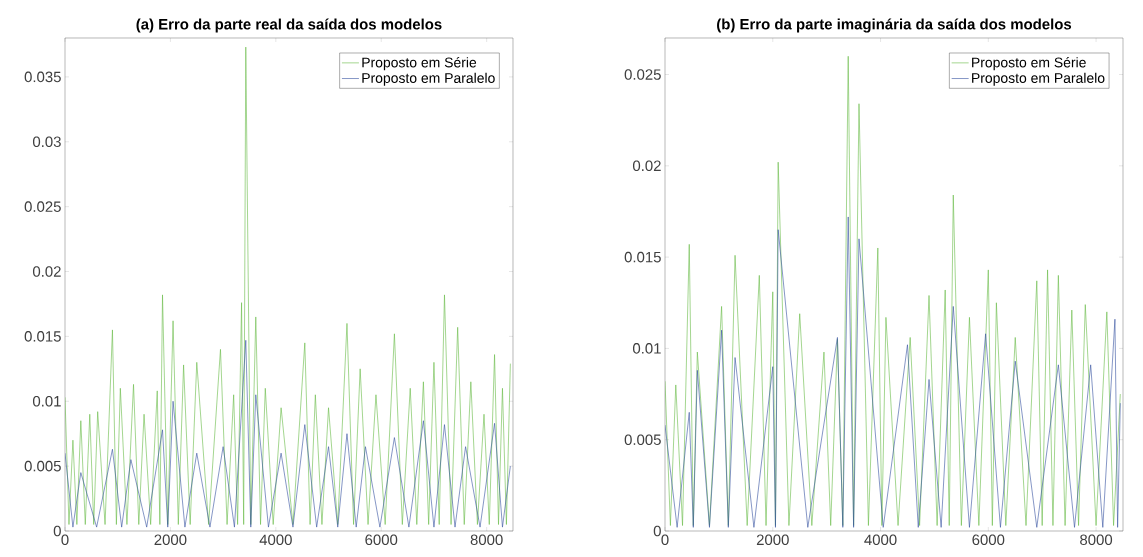 Image resolution: width=1143 pixels, height=557 pixels. I want to click on chart-title: (a) Erro da parte real da saída dos modelos, so click(289, 25).